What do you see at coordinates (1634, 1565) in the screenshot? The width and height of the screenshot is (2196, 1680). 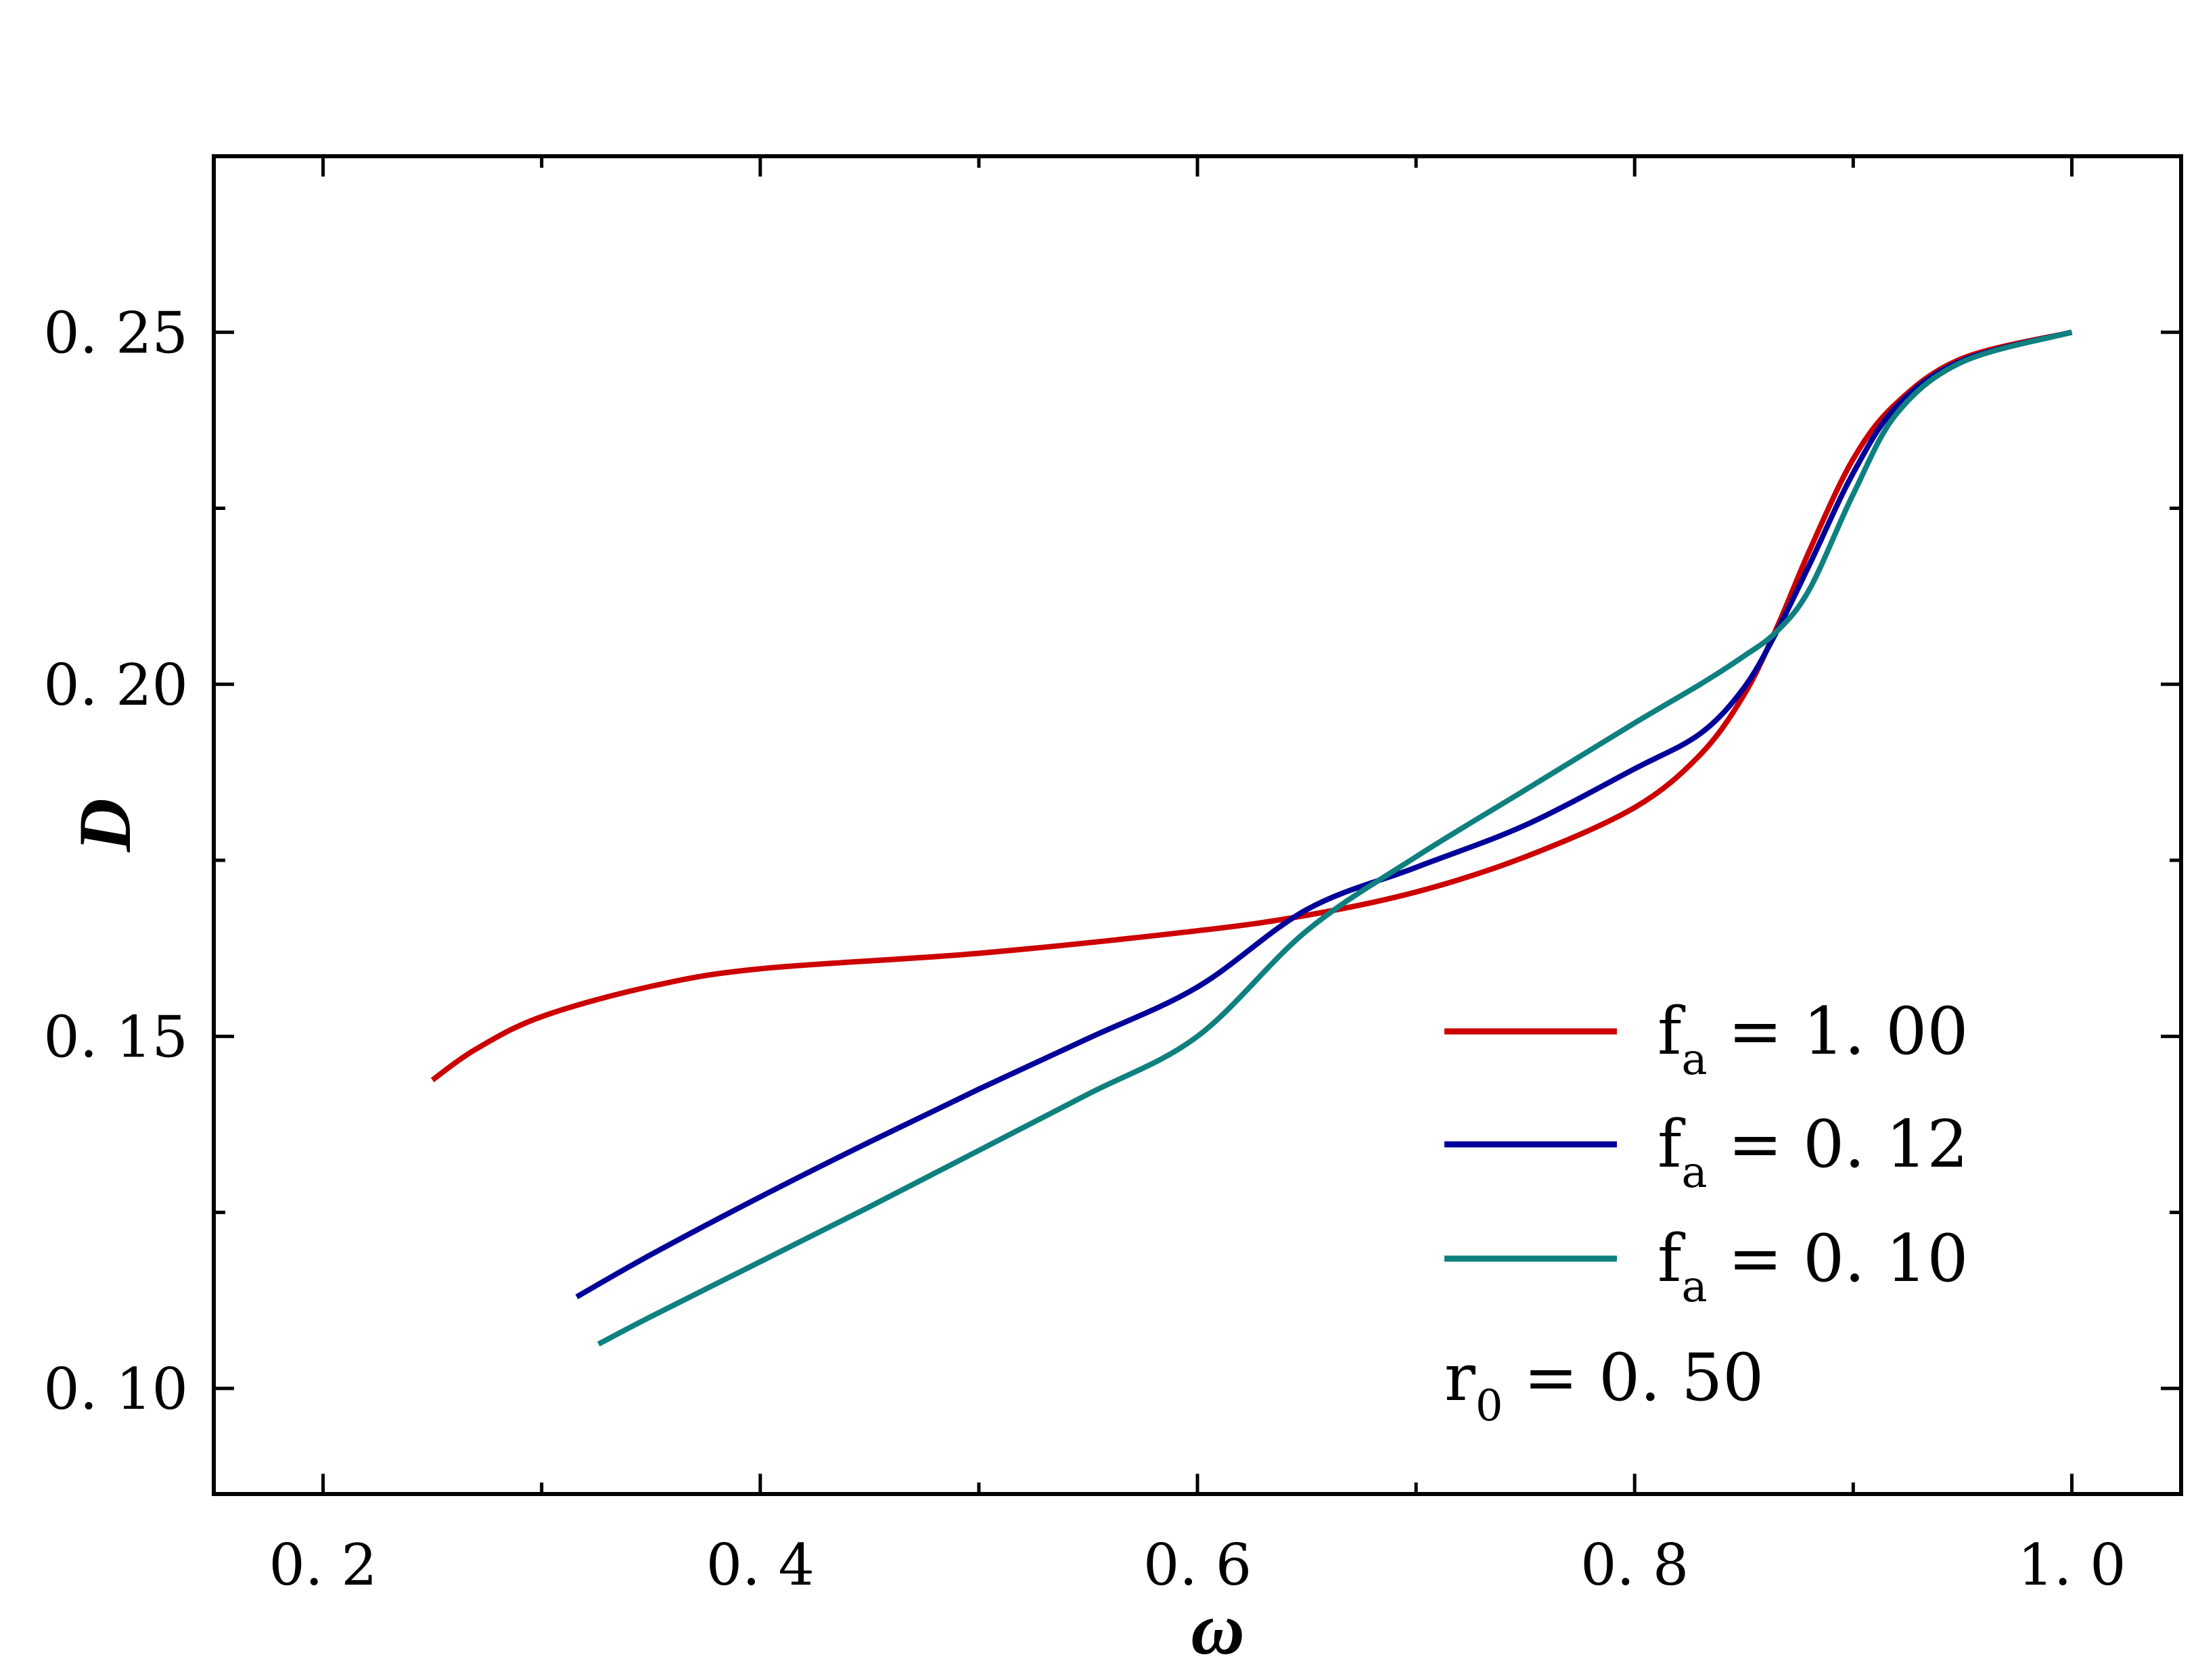 I see `x-tick-label: 0. 8` at bounding box center [1634, 1565].